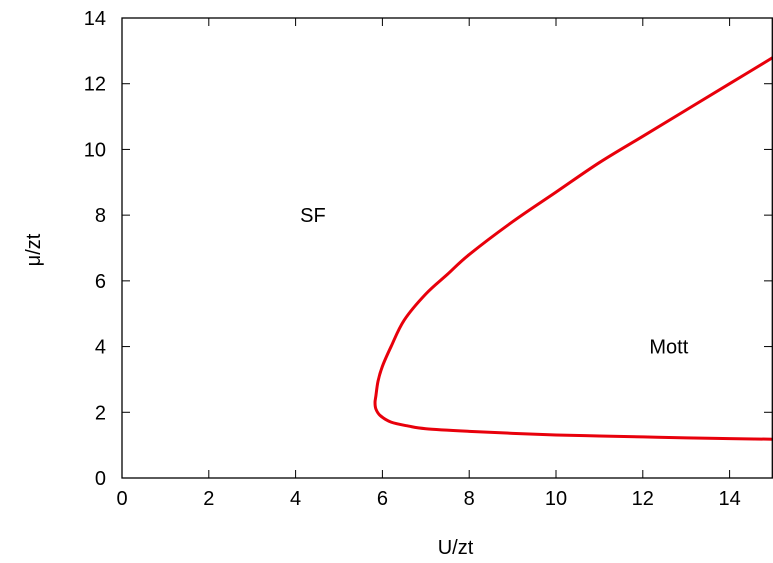  I want to click on y-tick-label: 10, so click(95, 150).